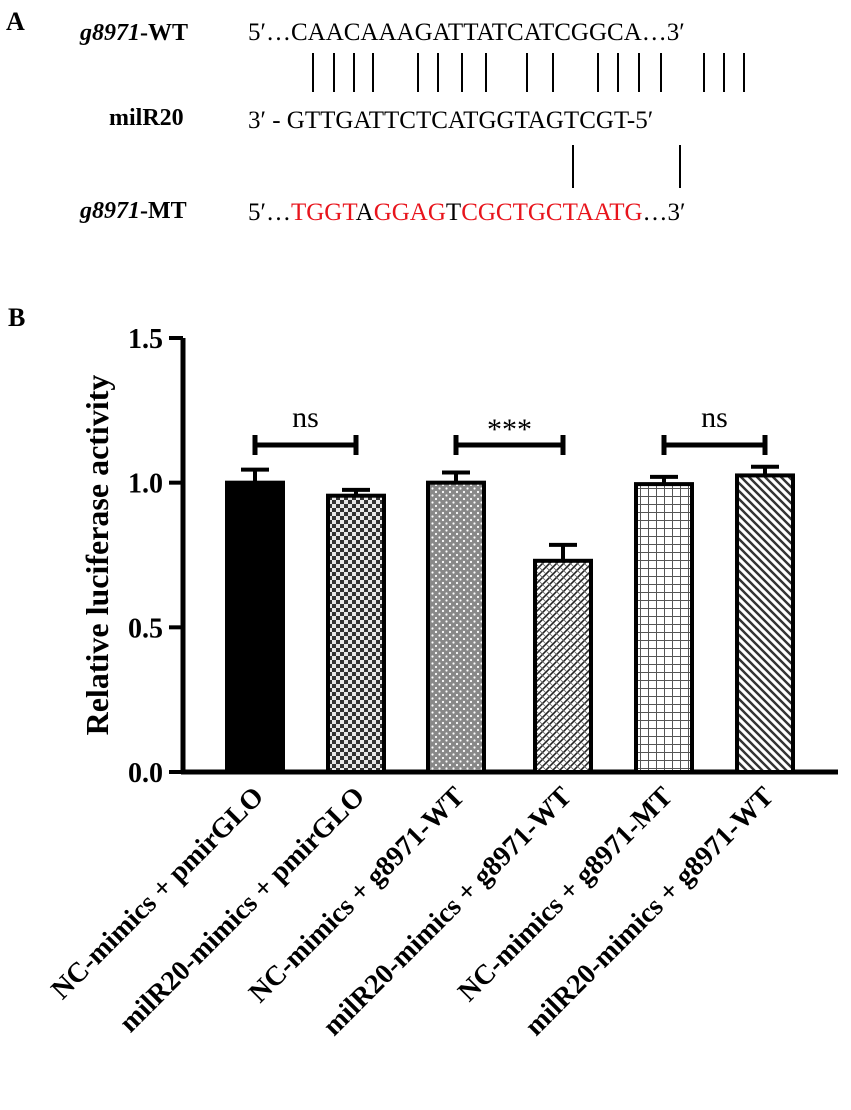  I want to click on mt-sequence: 5′…TGGTAGGAGTCGCTGCTAATG…3′, so click(467, 212).